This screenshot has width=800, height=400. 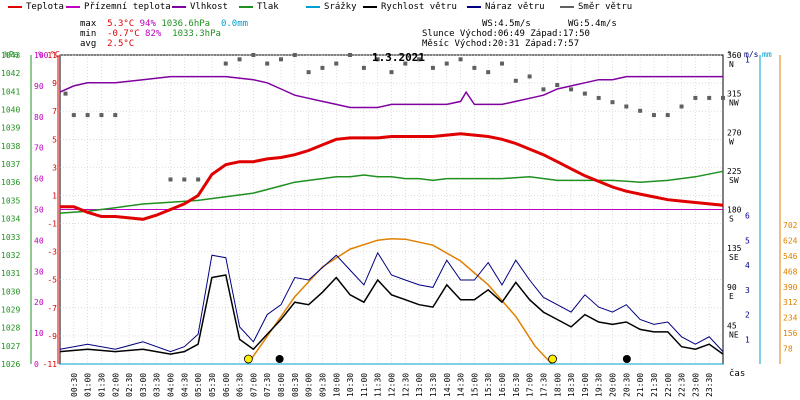 What do you see at coordinates (790, 256) in the screenshot?
I see `solar-tick-label: 546` at bounding box center [790, 256].